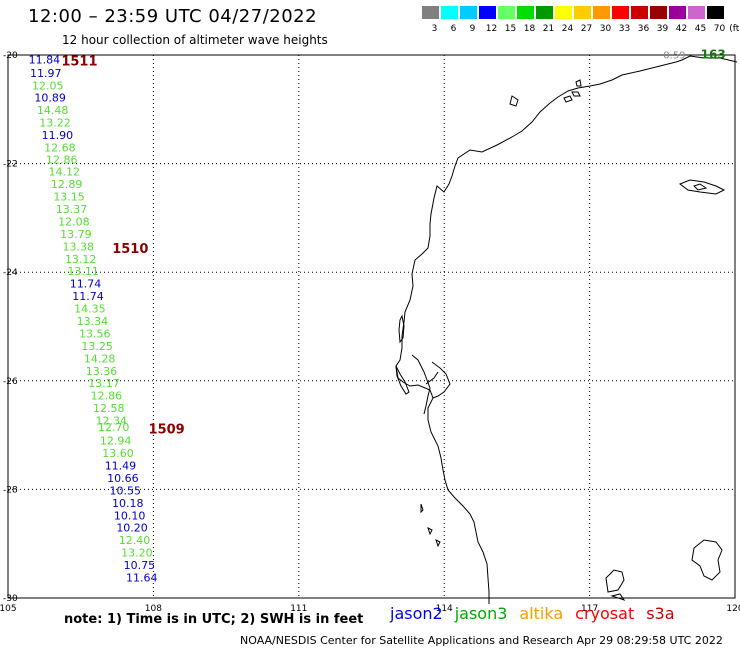 This screenshot has width=740, height=650. What do you see at coordinates (74, 222) in the screenshot?
I see `wave-height-value: 12.08` at bounding box center [74, 222].